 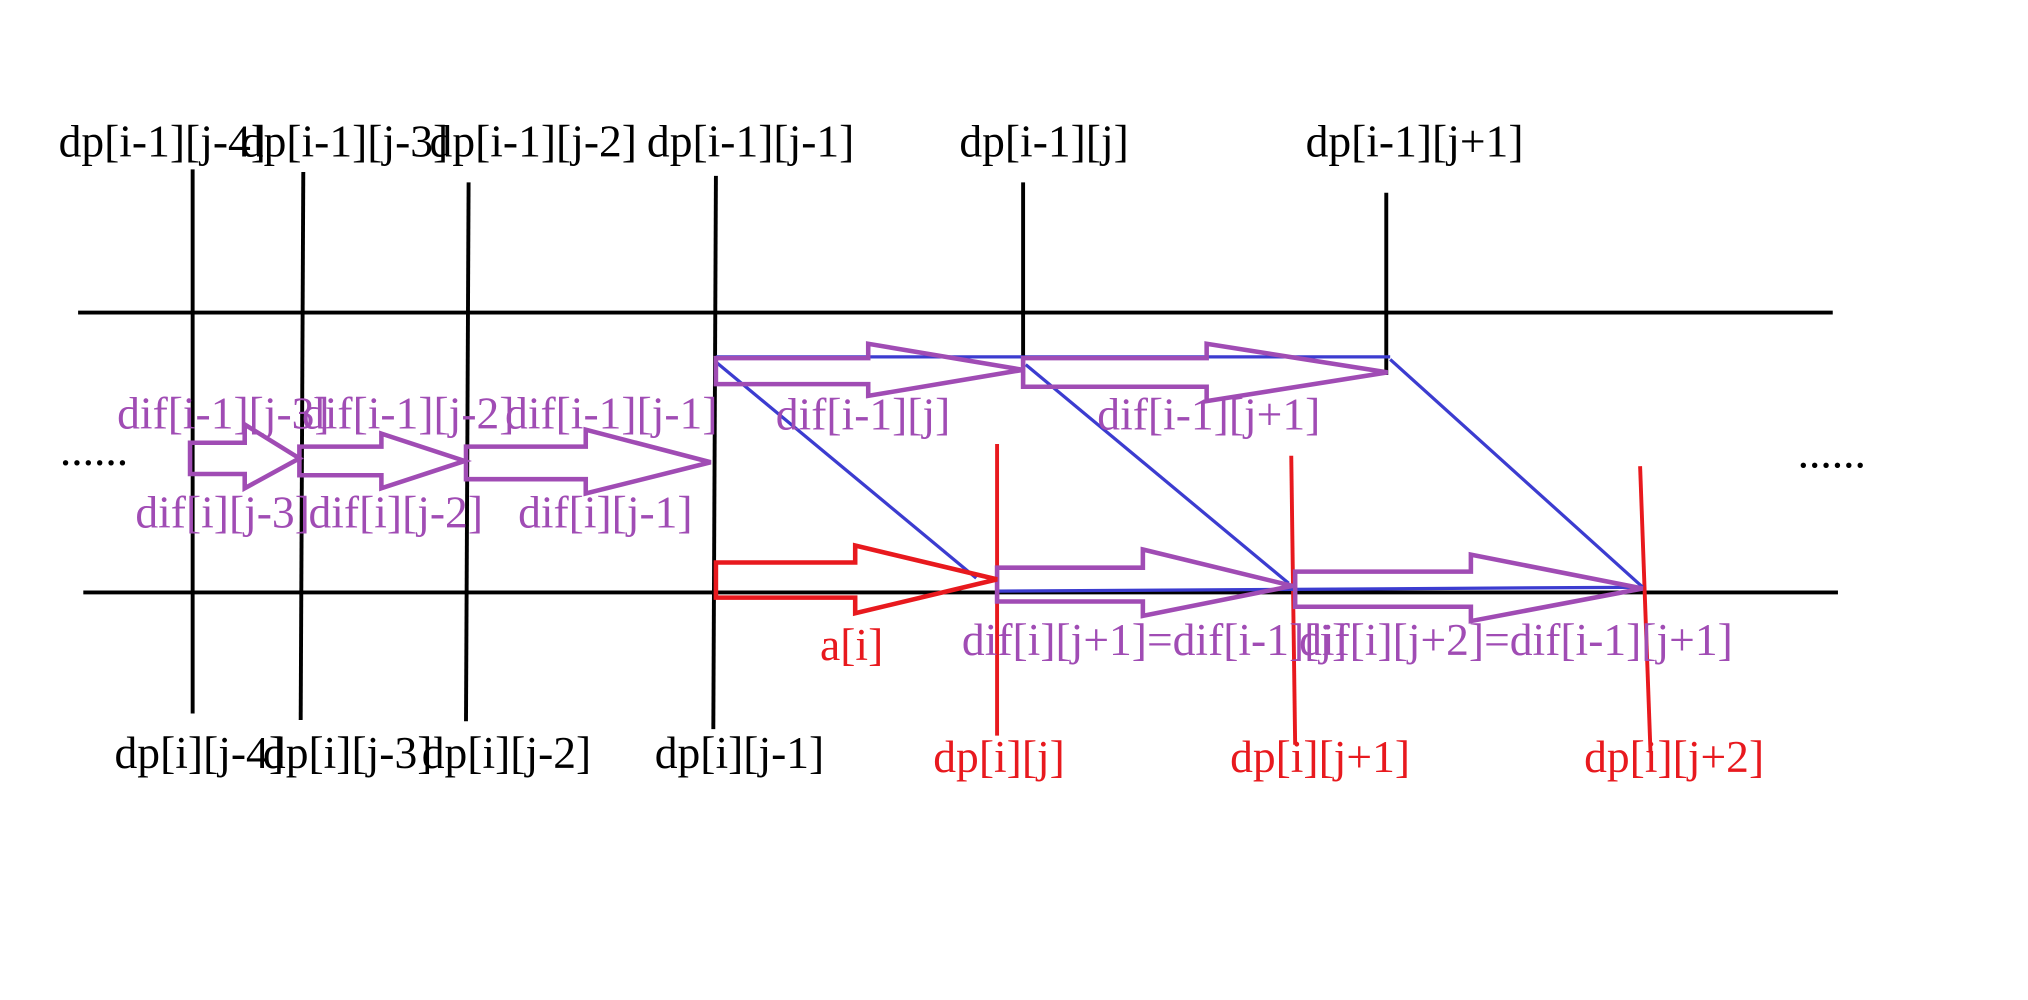 What do you see at coordinates (855, 579) in the screenshot?
I see `arrow-a-i` at bounding box center [855, 579].